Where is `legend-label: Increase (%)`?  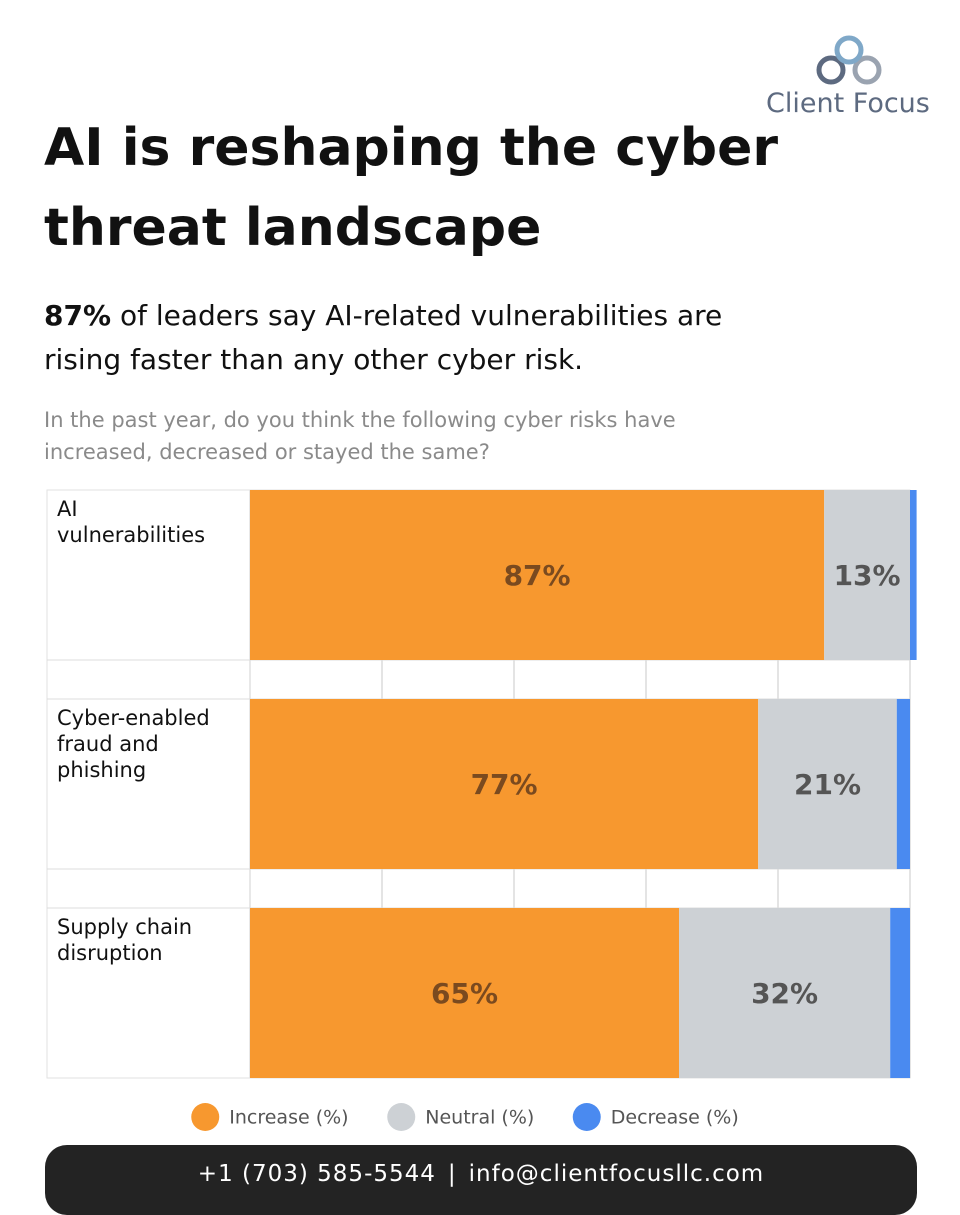
legend-label: Increase (%) is located at coordinates (288, 1118).